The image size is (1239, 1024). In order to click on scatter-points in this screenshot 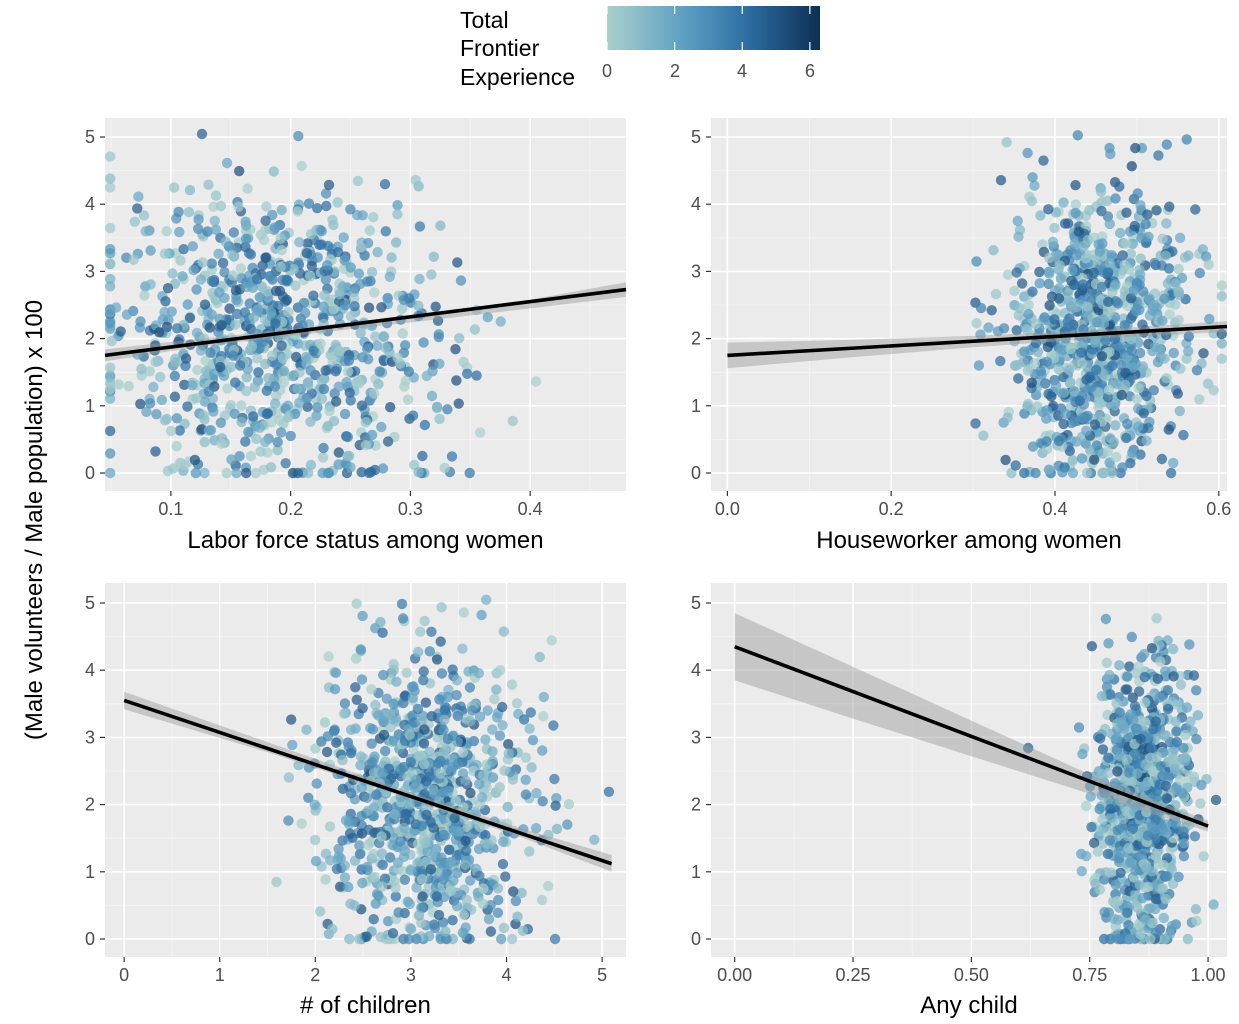, I will do `click(1122, 779)`.